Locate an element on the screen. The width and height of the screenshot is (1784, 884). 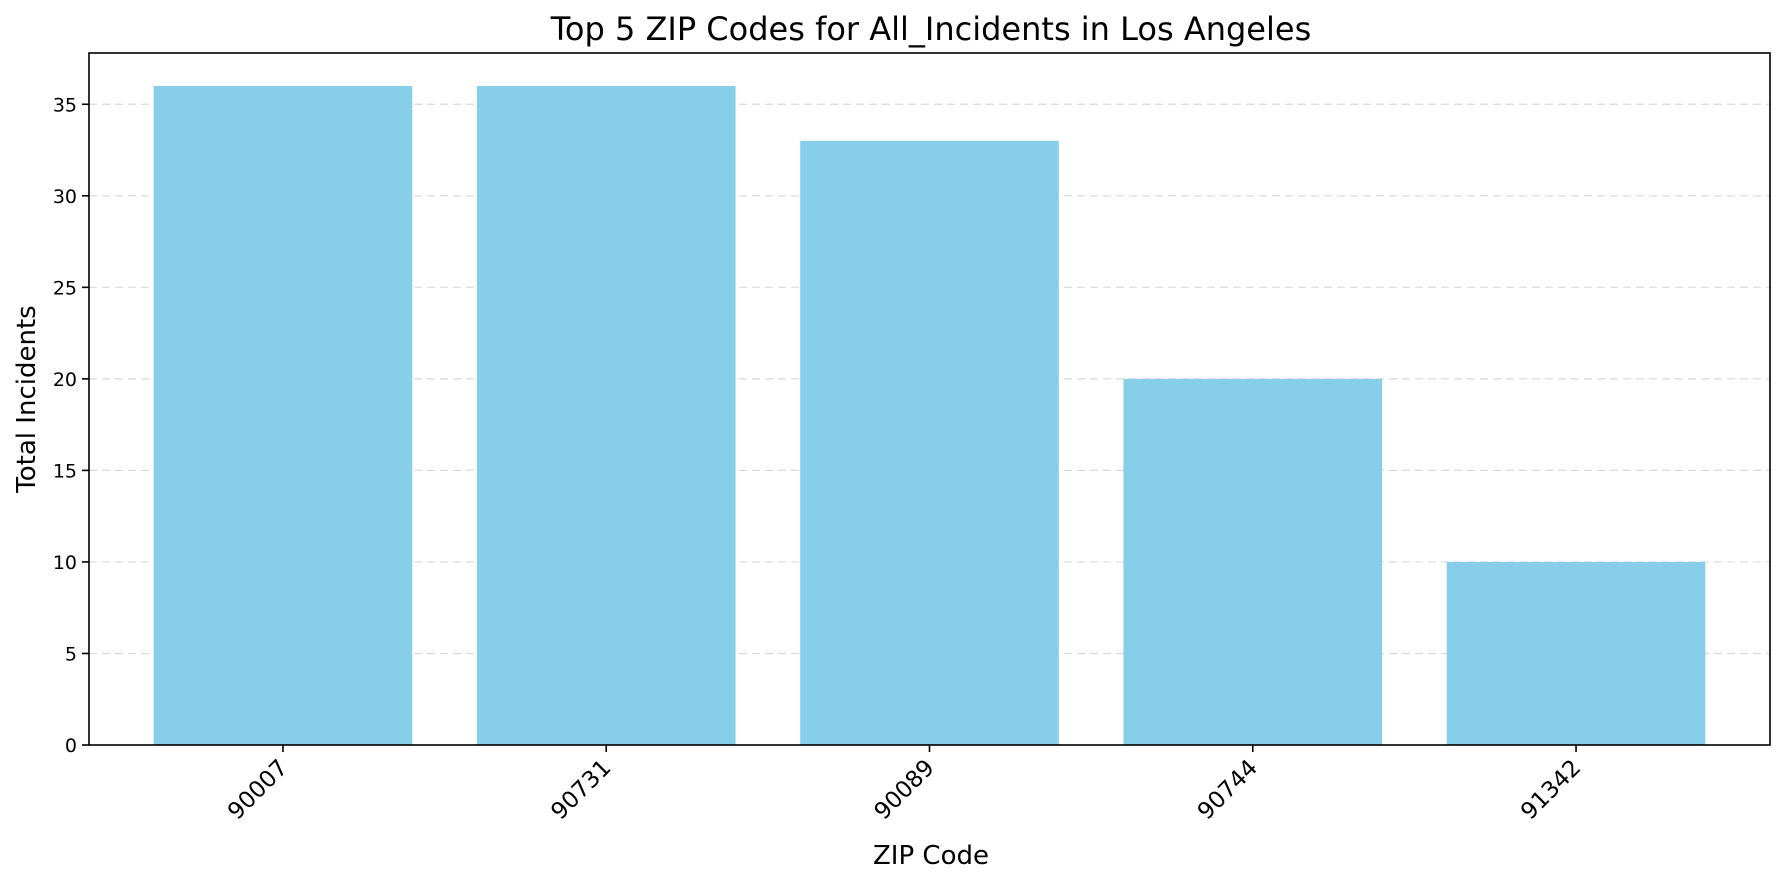
x-tick-label: 90731 is located at coordinates (581, 790).